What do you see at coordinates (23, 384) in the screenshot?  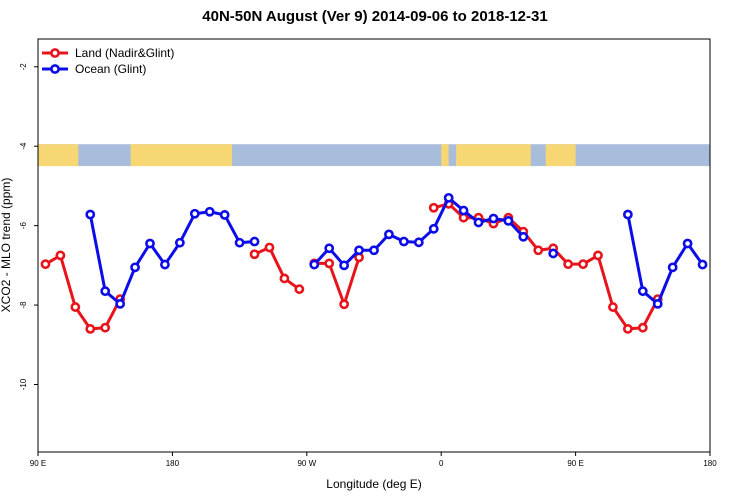 I see `y-tick-label: -10` at bounding box center [23, 384].